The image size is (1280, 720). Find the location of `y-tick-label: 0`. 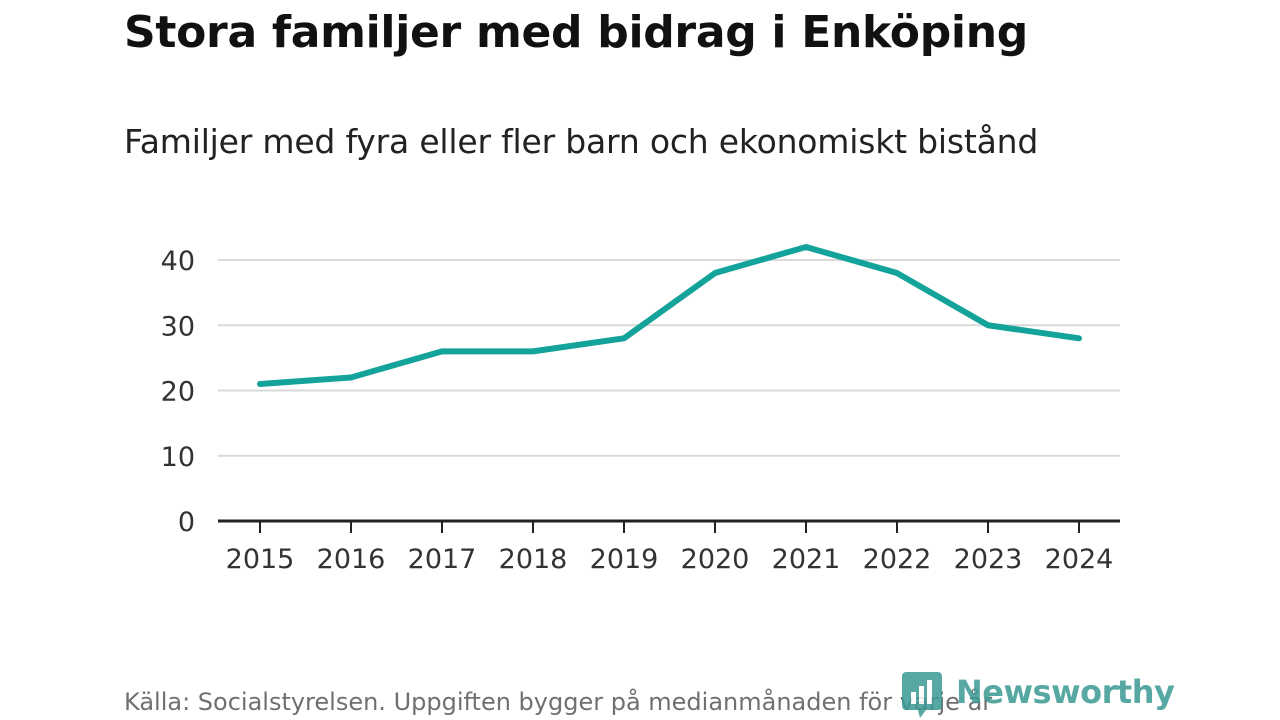

y-tick-label: 0 is located at coordinates (186, 522).